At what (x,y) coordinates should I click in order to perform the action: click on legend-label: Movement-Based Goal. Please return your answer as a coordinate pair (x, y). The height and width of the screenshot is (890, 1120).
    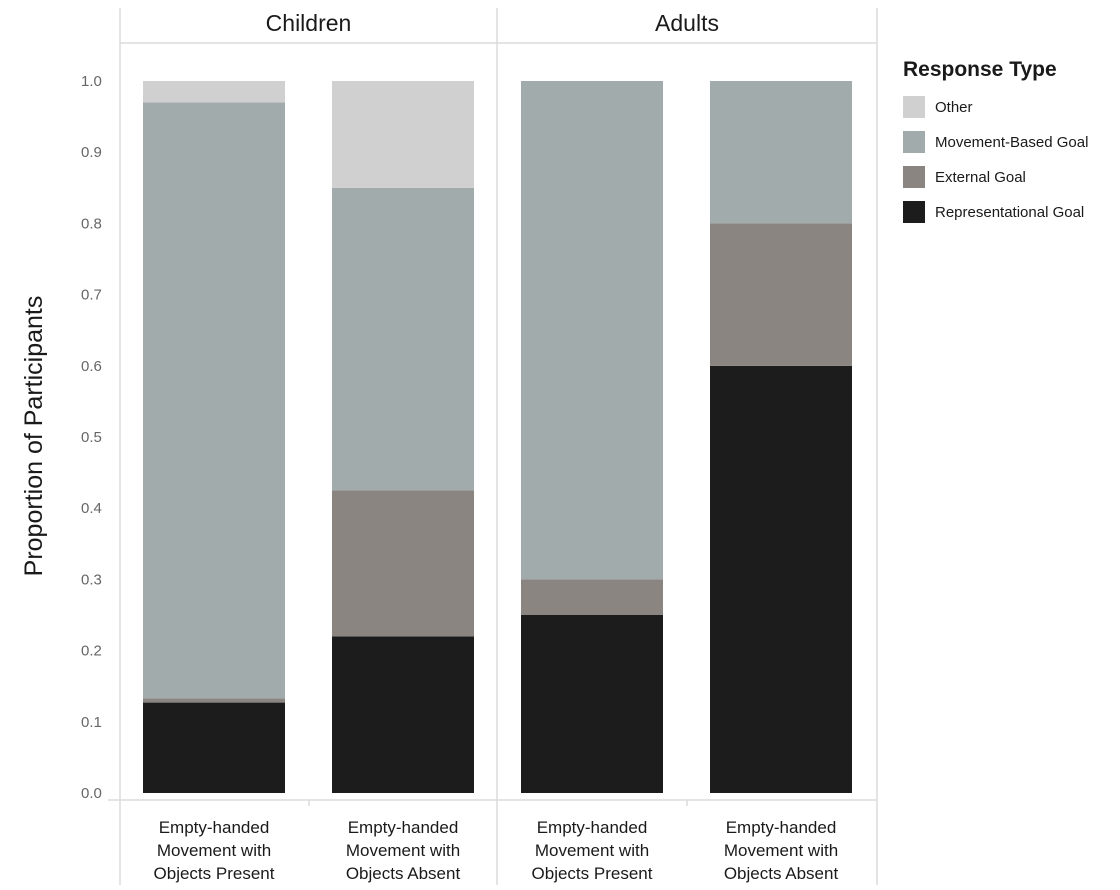
    Looking at the image, I should click on (1011, 142).